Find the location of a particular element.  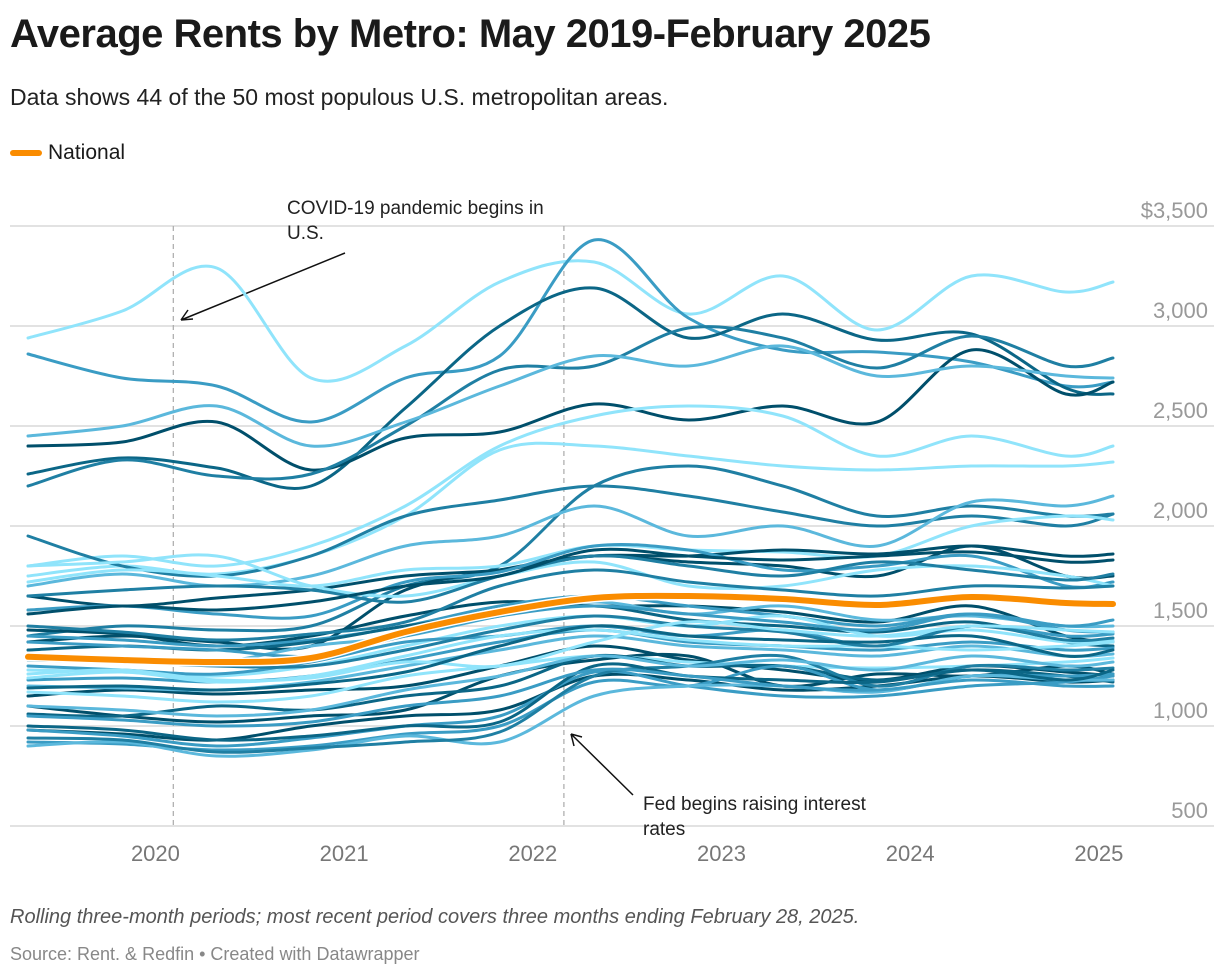

annotation-arrow-fed is located at coordinates (602, 764).